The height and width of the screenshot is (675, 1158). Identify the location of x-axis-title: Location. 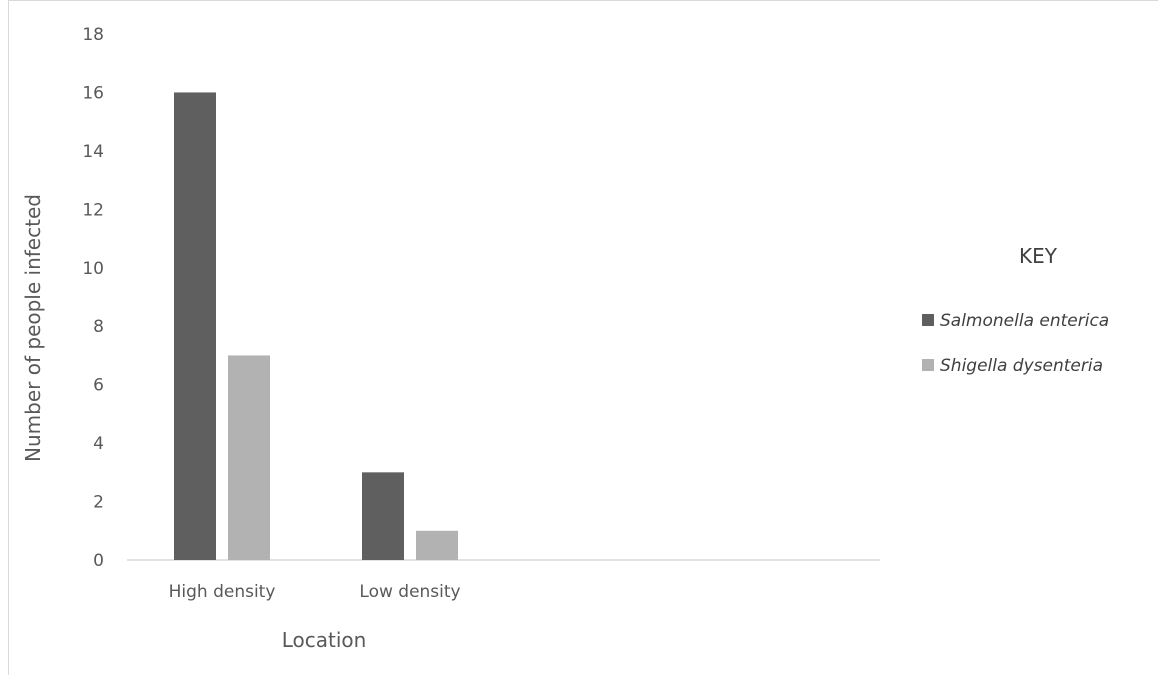
(324, 640).